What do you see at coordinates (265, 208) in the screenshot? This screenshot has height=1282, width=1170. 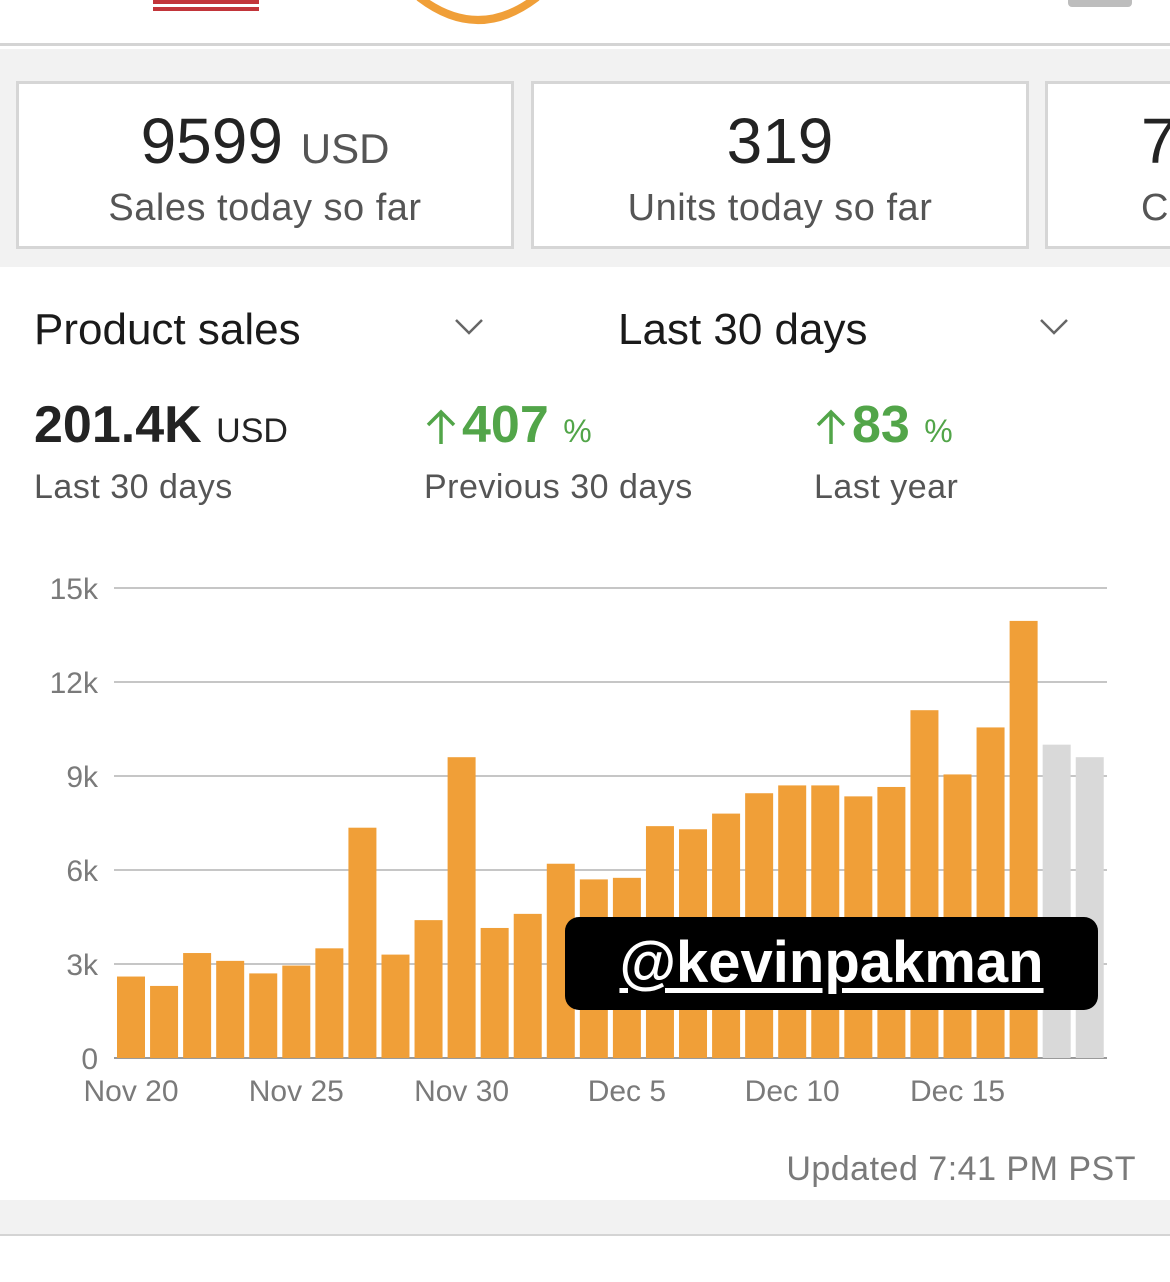 I see `sales-today-label: Sales today so far` at bounding box center [265, 208].